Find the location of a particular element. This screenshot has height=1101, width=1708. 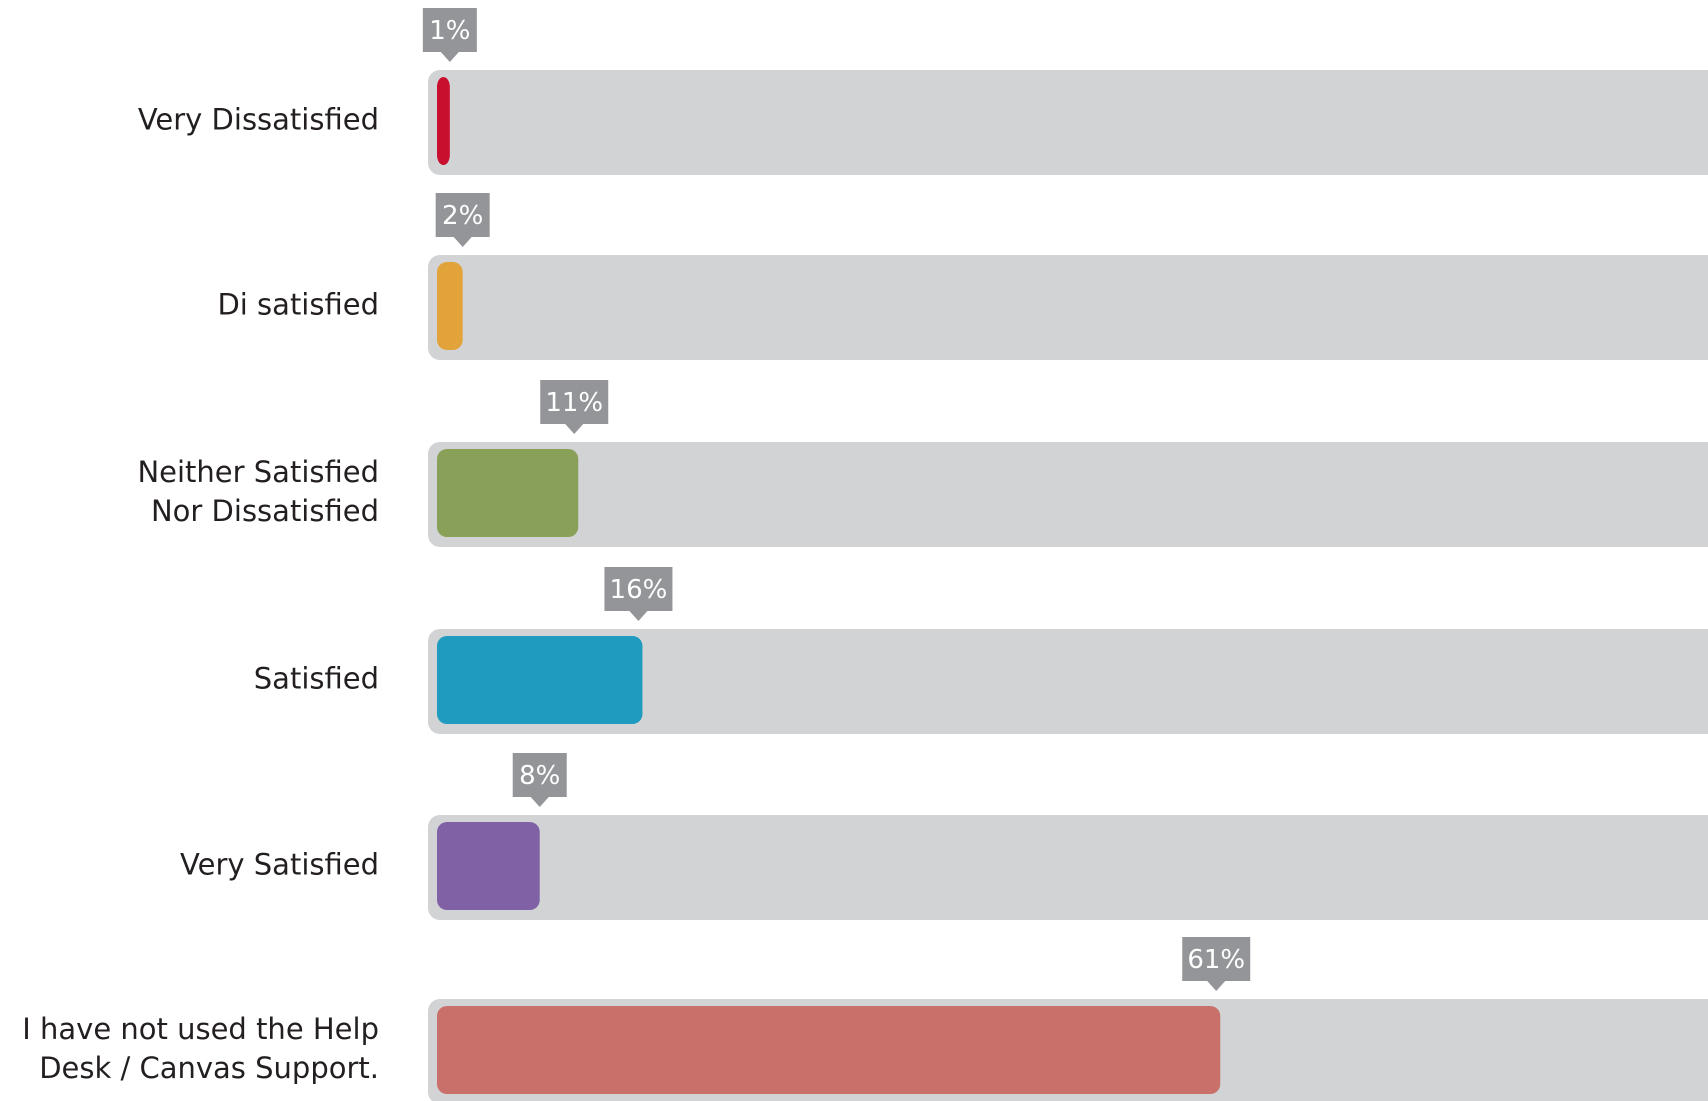

category-label-line: Neither Satisfied is located at coordinates (258, 472).